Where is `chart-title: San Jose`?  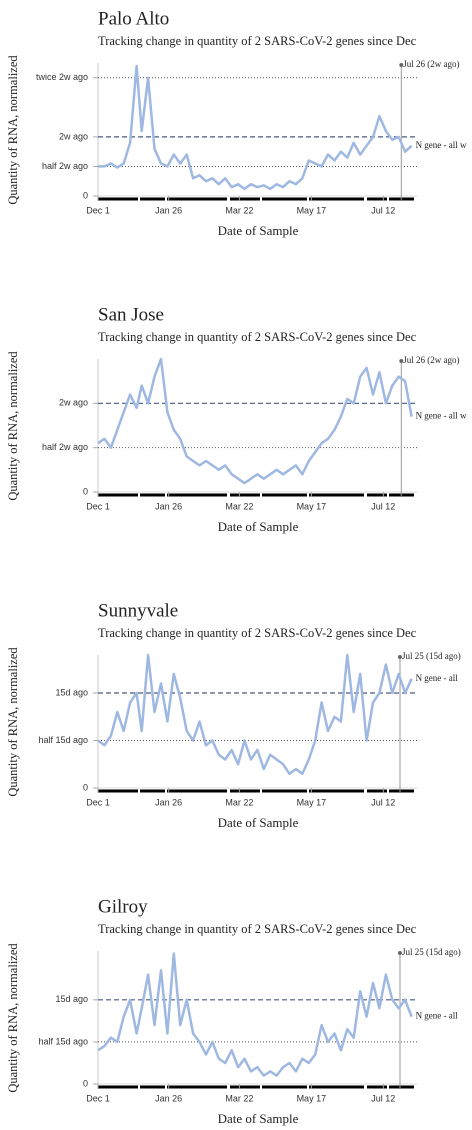
chart-title: San Jose is located at coordinates (131, 314).